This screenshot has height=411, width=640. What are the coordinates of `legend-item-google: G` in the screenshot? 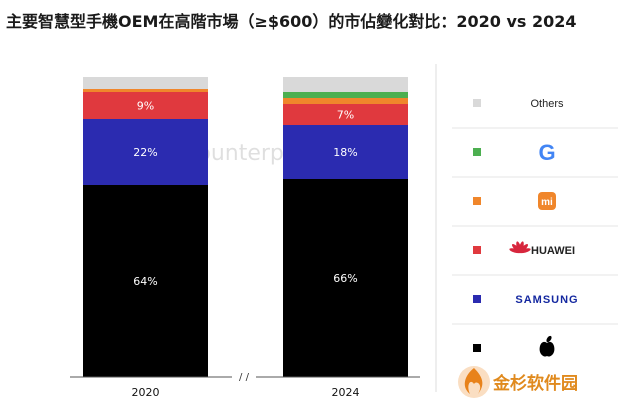 It's located at (535, 146).